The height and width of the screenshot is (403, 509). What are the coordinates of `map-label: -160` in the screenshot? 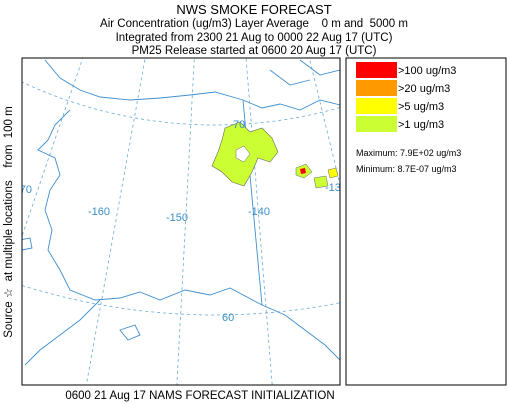 It's located at (99, 212).